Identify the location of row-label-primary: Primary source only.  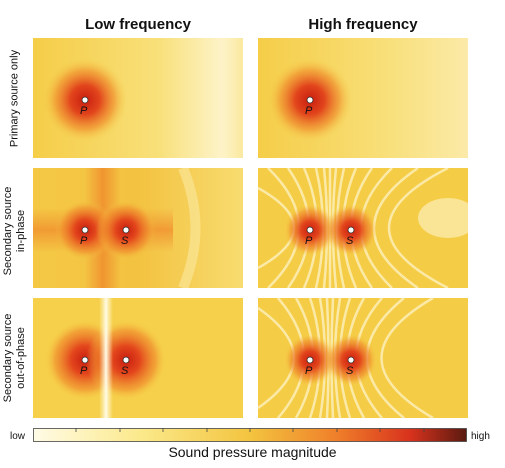
(15, 99).